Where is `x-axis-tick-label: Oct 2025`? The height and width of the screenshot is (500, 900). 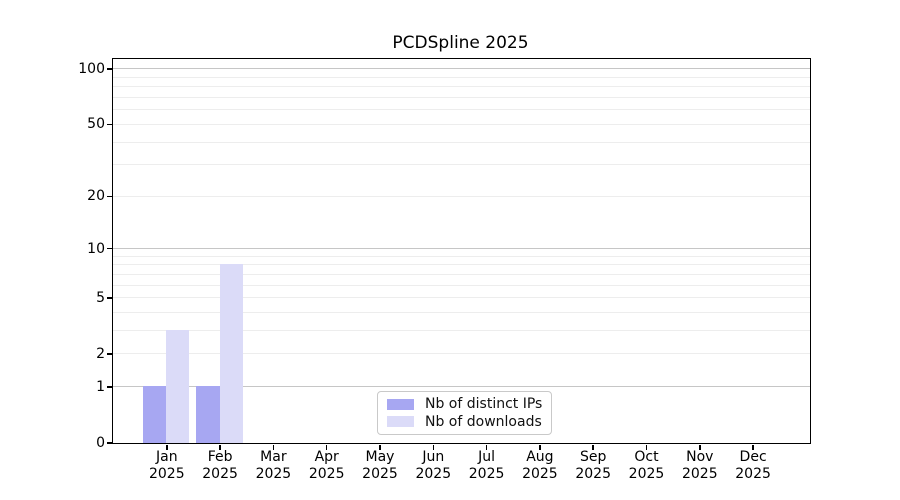 x-axis-tick-label: Oct 2025 is located at coordinates (647, 465).